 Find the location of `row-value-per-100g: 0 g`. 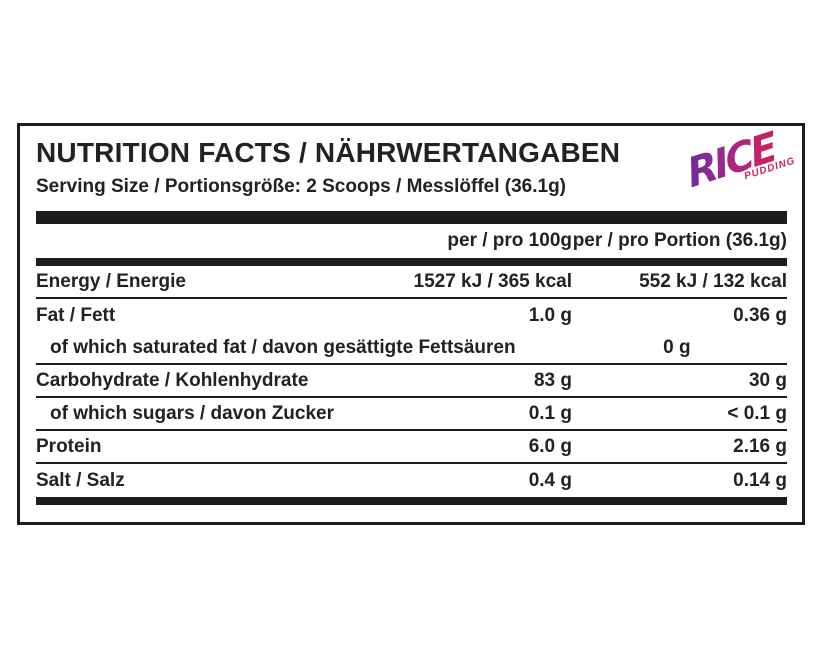

row-value-per-100g: 0 g is located at coordinates (677, 347).